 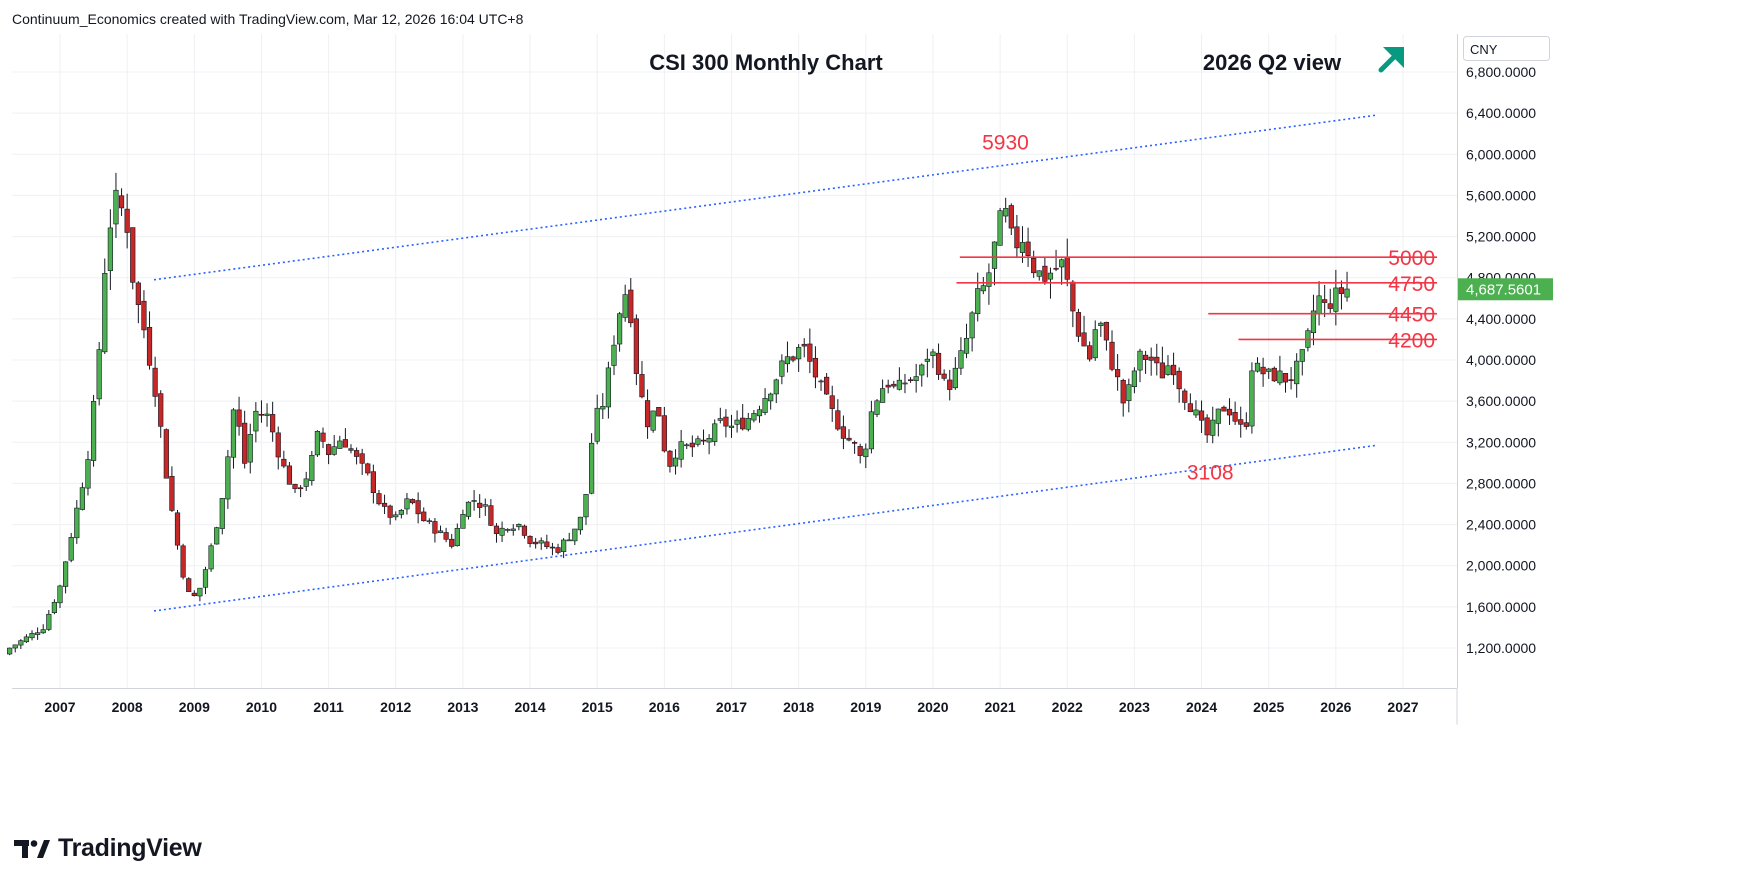 I want to click on time-tick-label: 2027, so click(x=1402, y=707).